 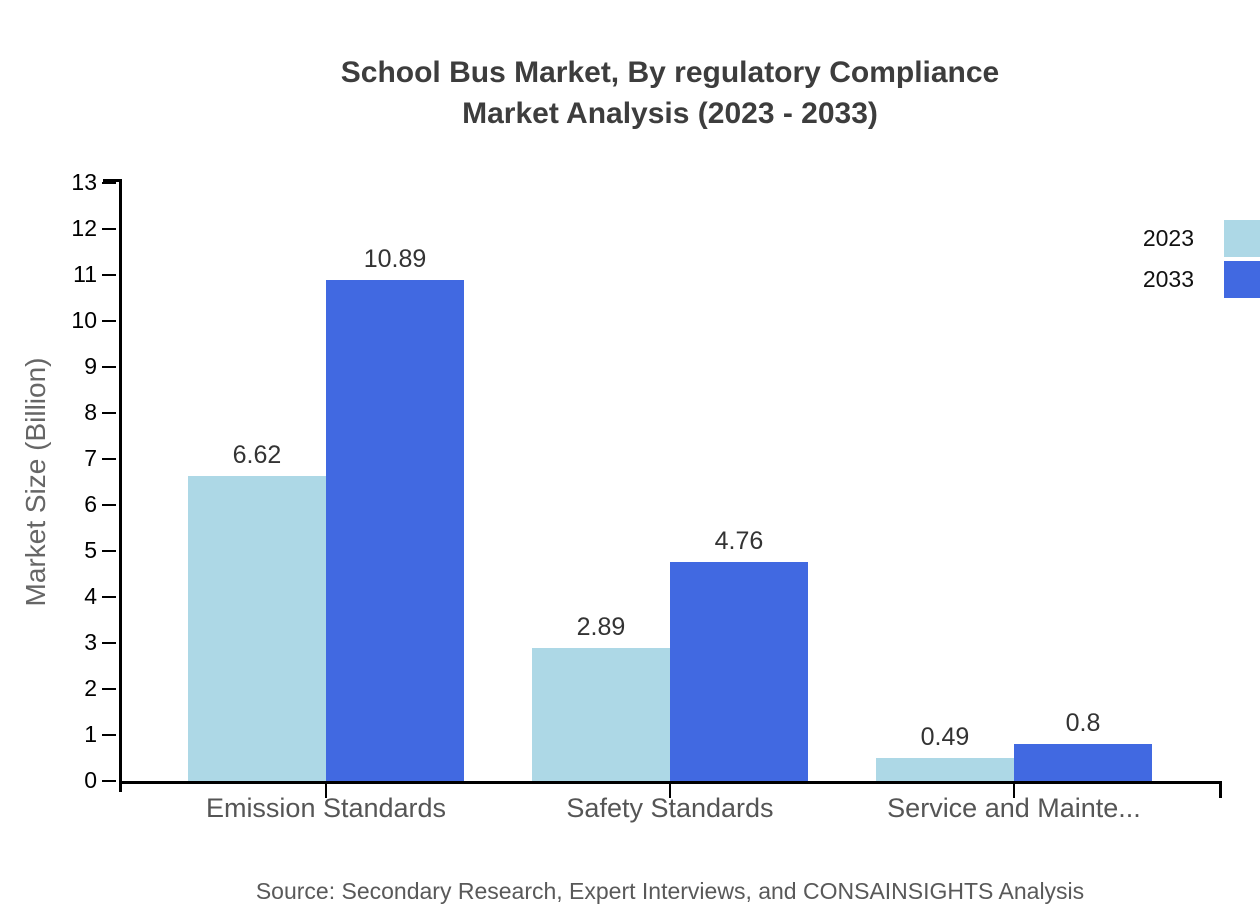 What do you see at coordinates (90, 780) in the screenshot?
I see `y-tick-label-0: 0` at bounding box center [90, 780].